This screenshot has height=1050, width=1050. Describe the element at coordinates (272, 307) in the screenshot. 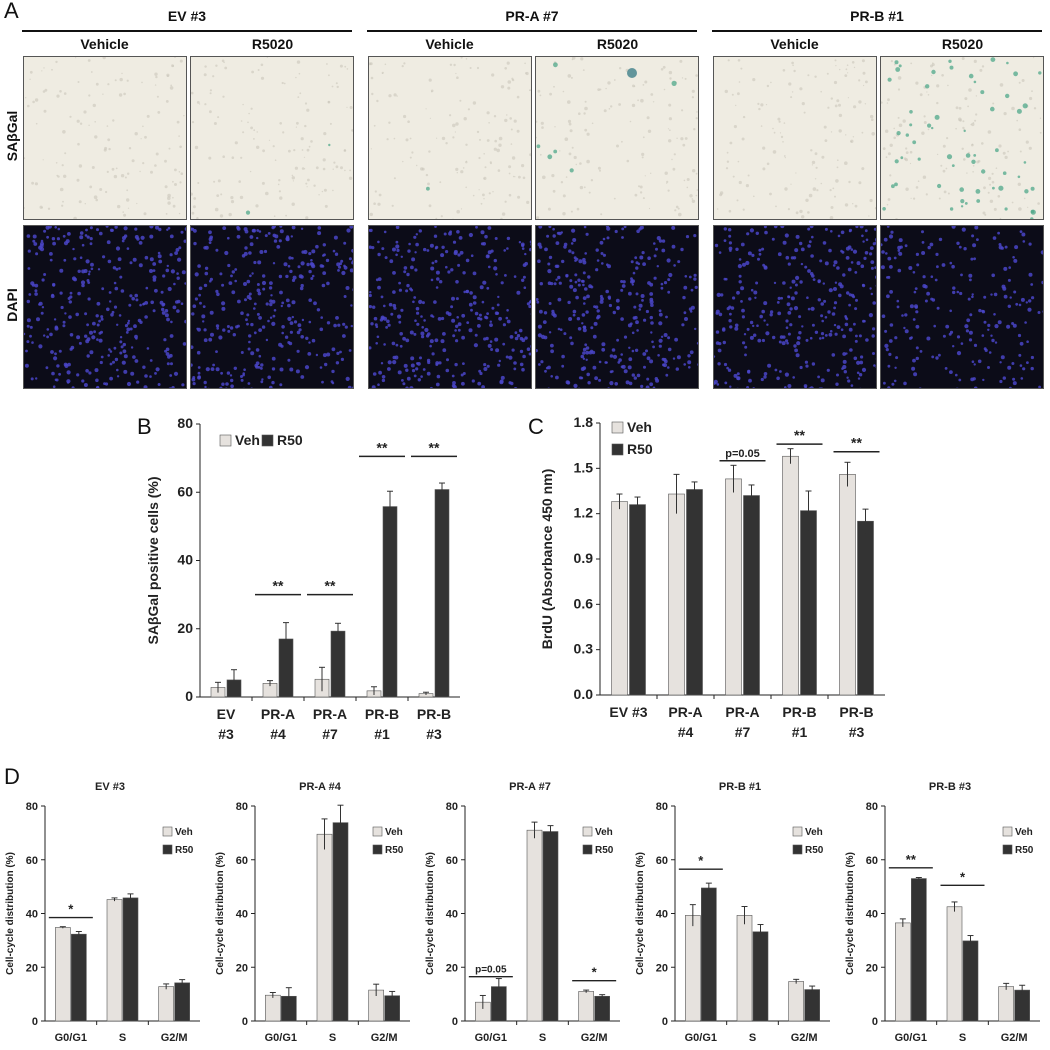

I see `micrograph-texture` at that location.